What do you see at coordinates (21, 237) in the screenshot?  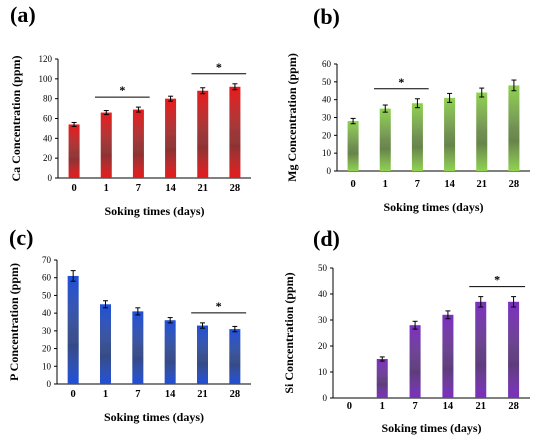 I see `panel-label: (c)` at bounding box center [21, 237].